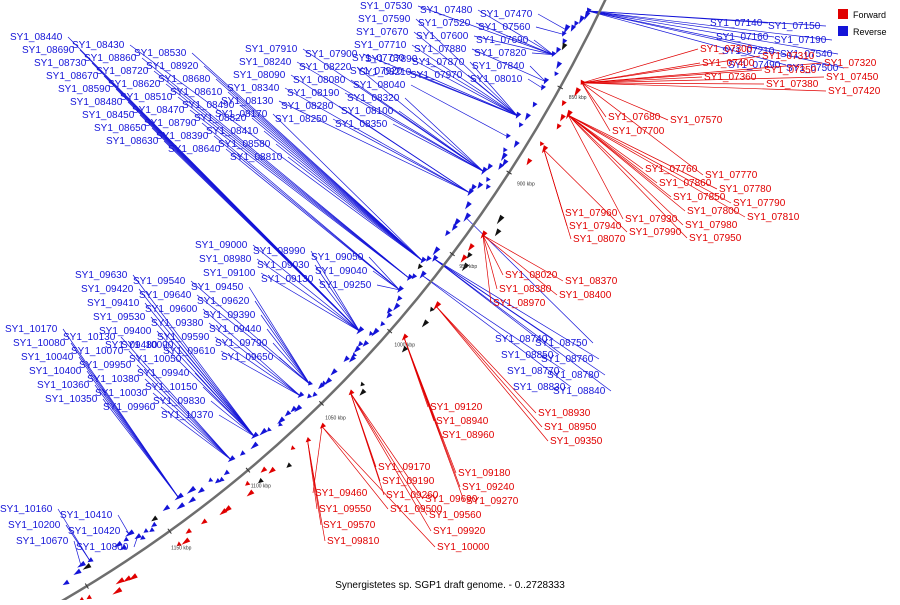 Image resolution: width=900 pixels, height=605 pixels. I want to click on gene-label-sy1-09120: SY1_09120, so click(456, 407).